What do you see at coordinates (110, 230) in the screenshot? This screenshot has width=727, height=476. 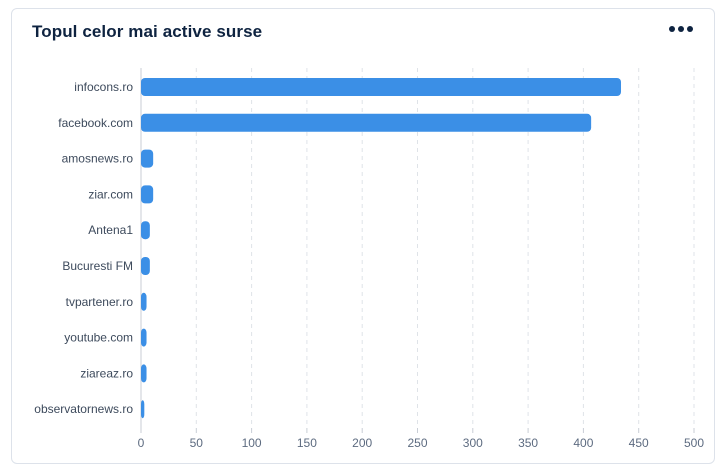 I see `category-label: Antena1` at bounding box center [110, 230].